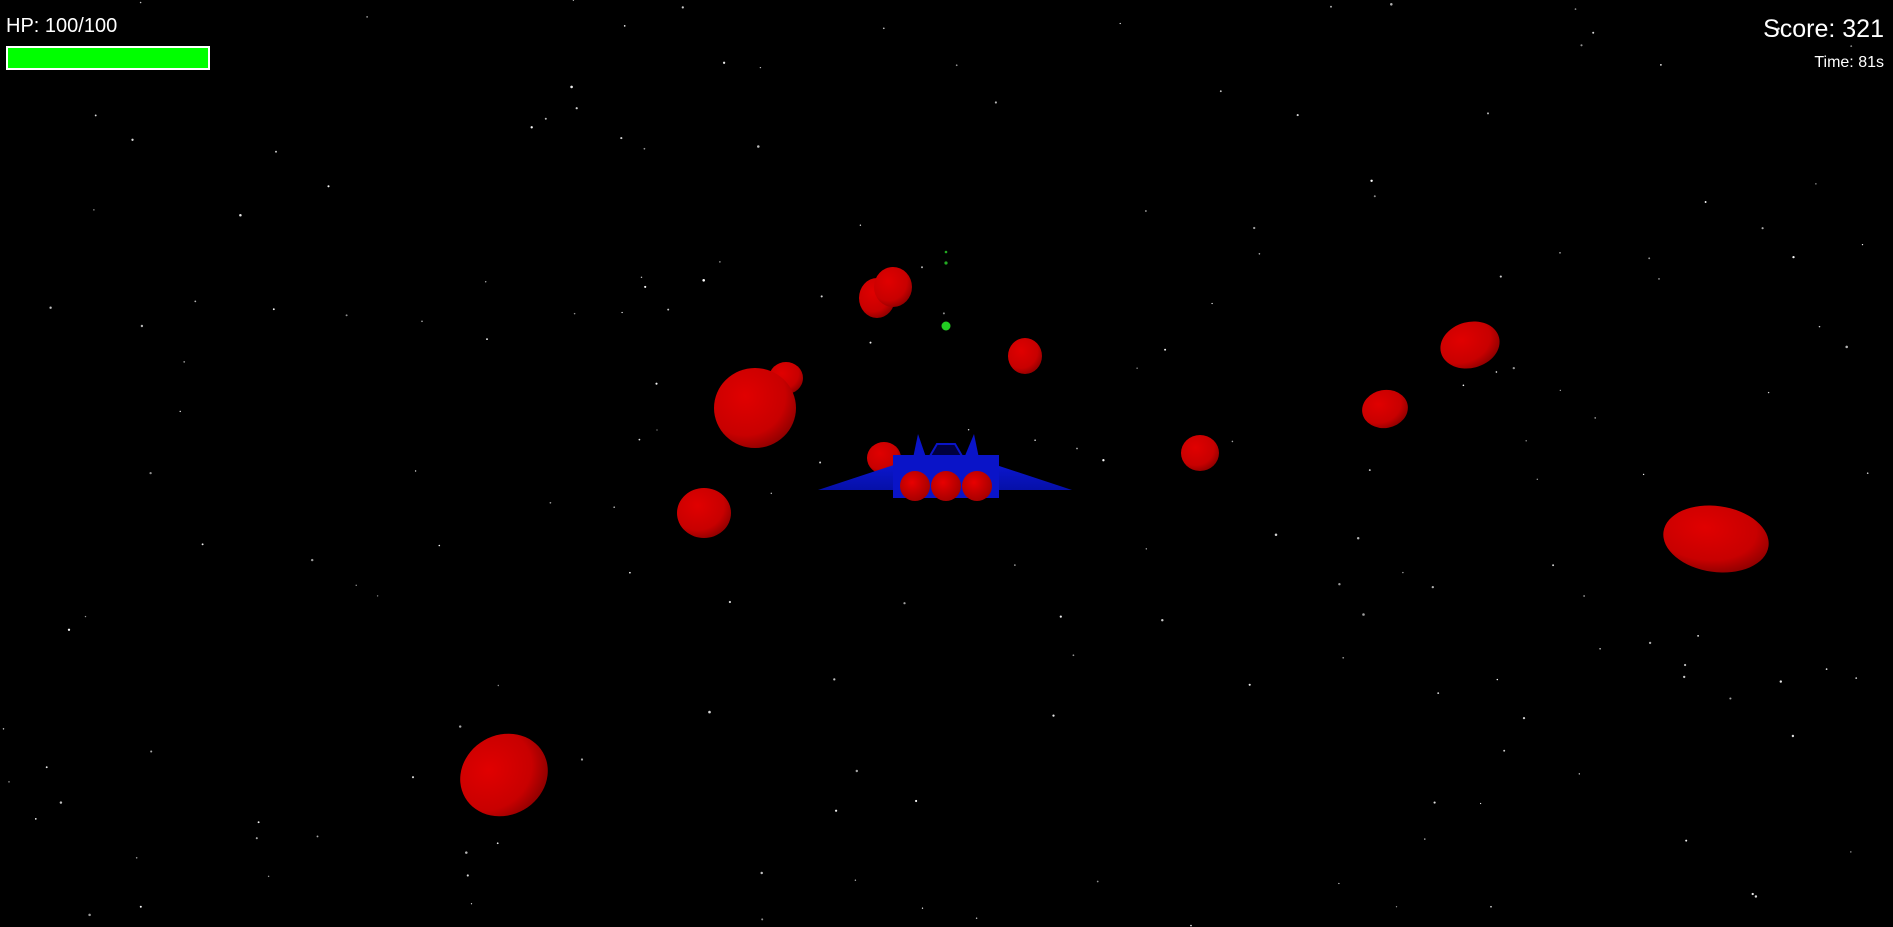  Describe the element at coordinates (108, 58) in the screenshot. I see `hp-bar` at that location.